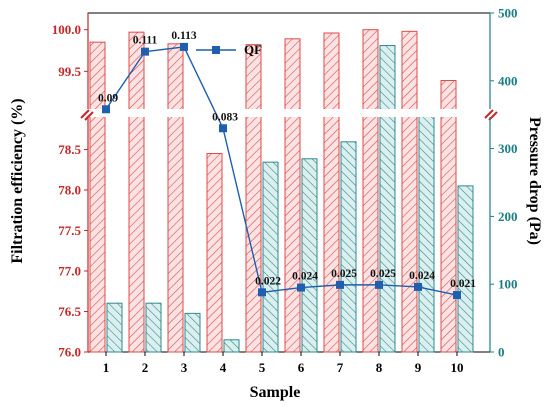 This screenshot has width=550, height=408. What do you see at coordinates (301, 367) in the screenshot?
I see `x-tick-label-6: 6` at bounding box center [301, 367].